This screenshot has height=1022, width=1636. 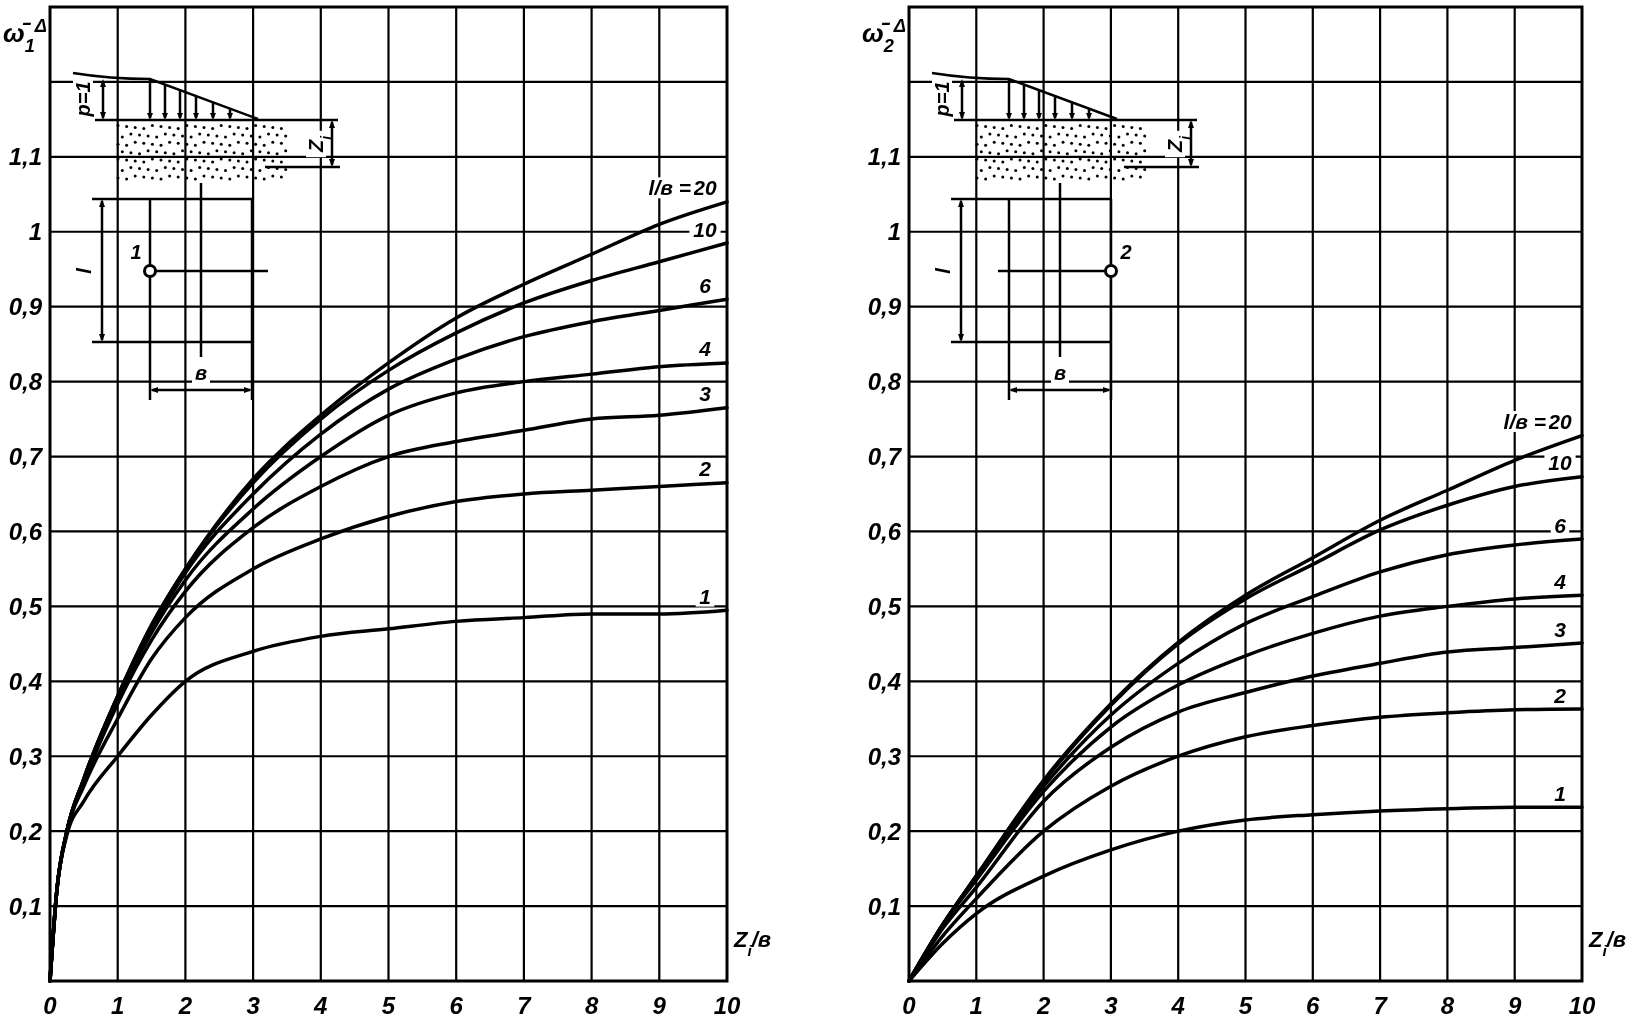 I want to click on annotation: 1, so click(x=136, y=252).